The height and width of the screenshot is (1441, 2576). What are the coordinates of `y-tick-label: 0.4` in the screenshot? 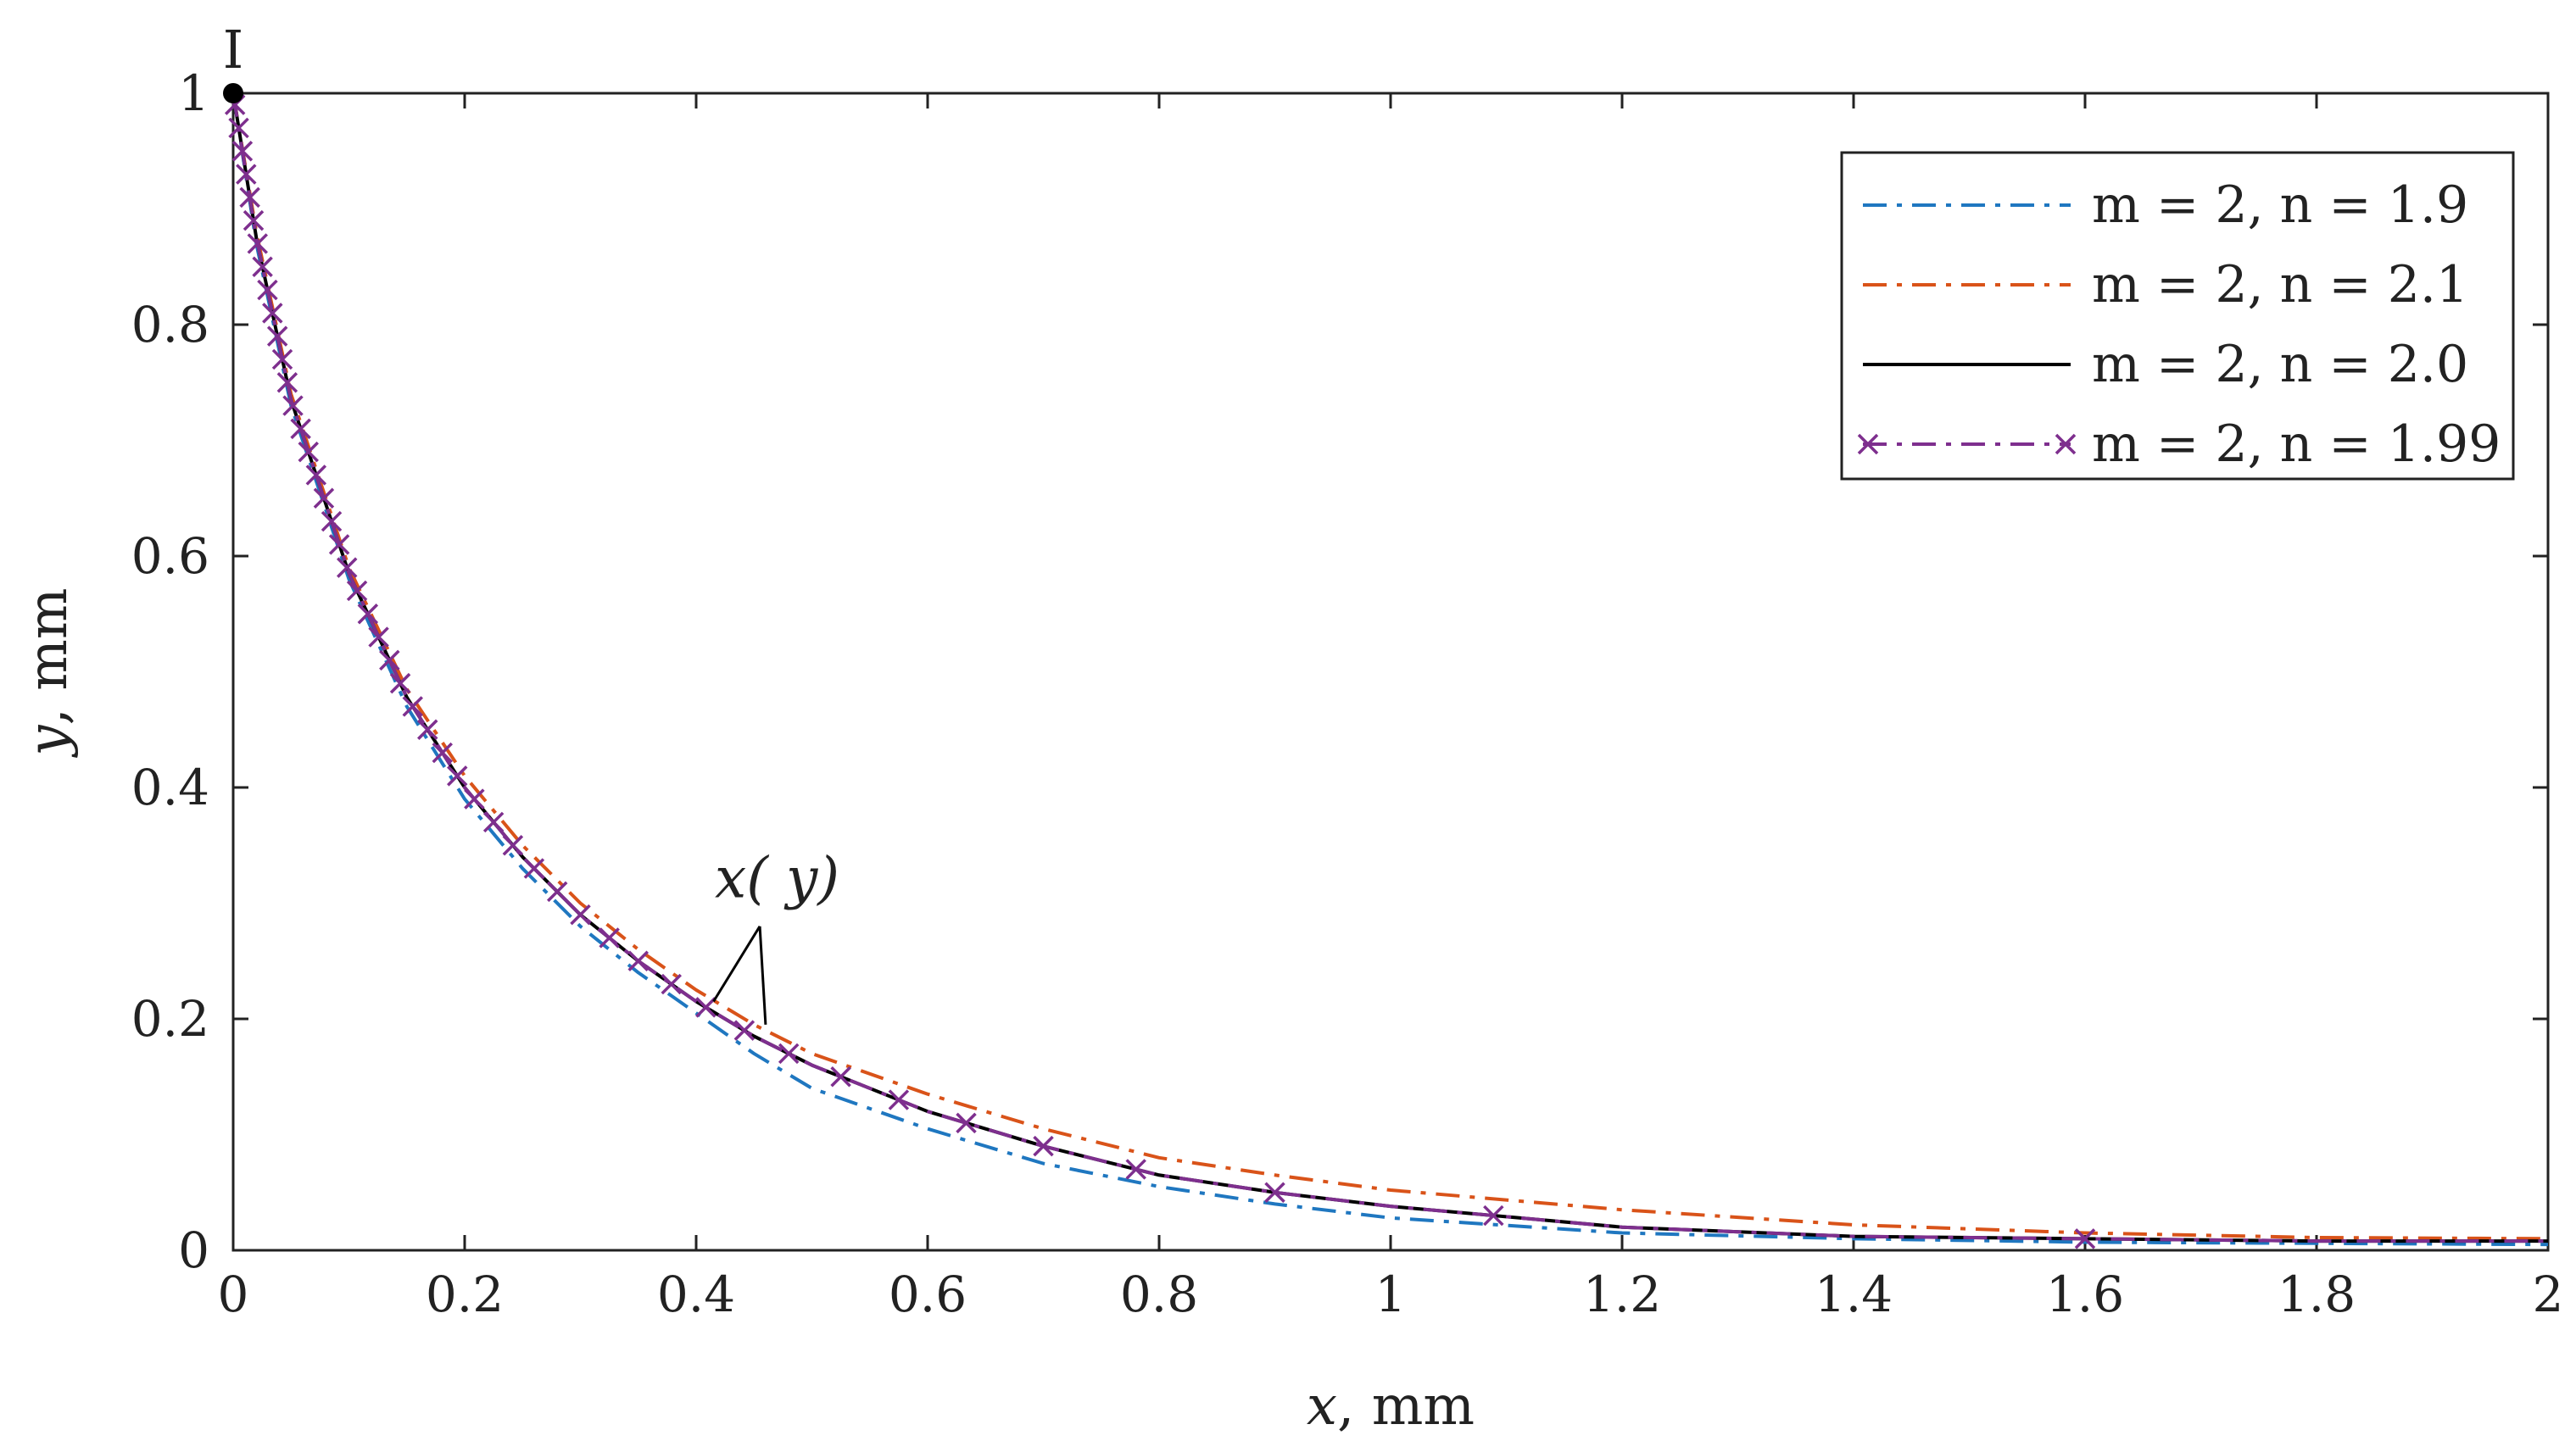 It's located at (170, 787).